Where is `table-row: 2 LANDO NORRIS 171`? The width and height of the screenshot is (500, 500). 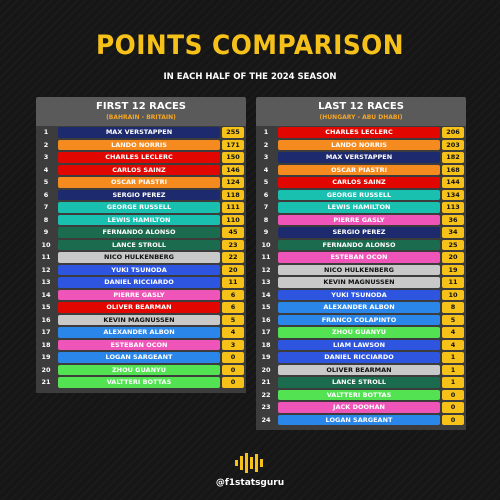 table-row: 2 LANDO NORRIS 171 is located at coordinates (141, 145).